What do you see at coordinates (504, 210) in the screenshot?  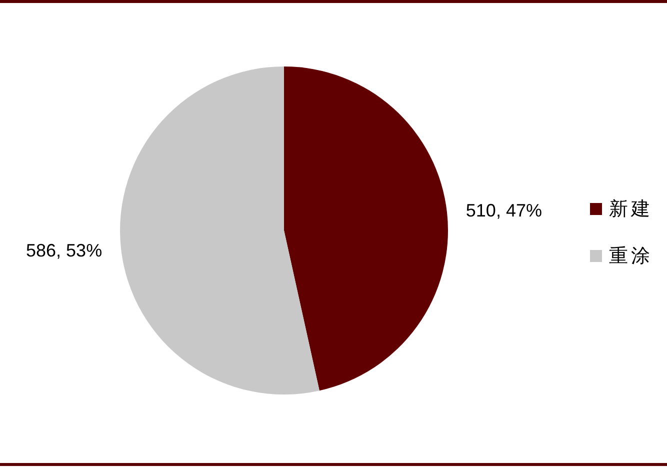 I see `data-label: 510, 47%` at bounding box center [504, 210].